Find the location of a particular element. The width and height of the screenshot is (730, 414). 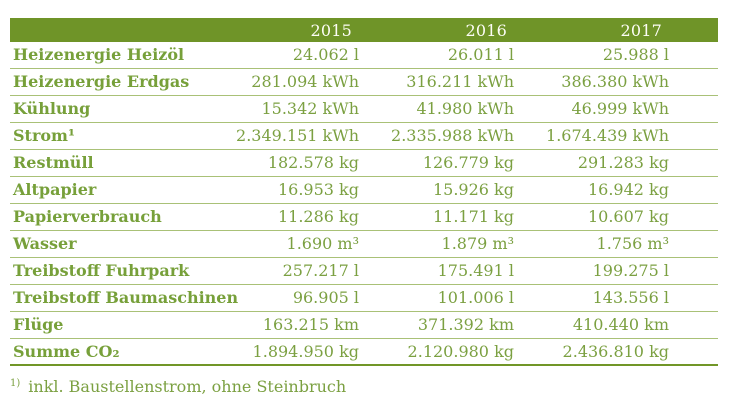

table-row: Altpapier 16.953 kg 15.926 kg 16.942 kg is located at coordinates (364, 190).